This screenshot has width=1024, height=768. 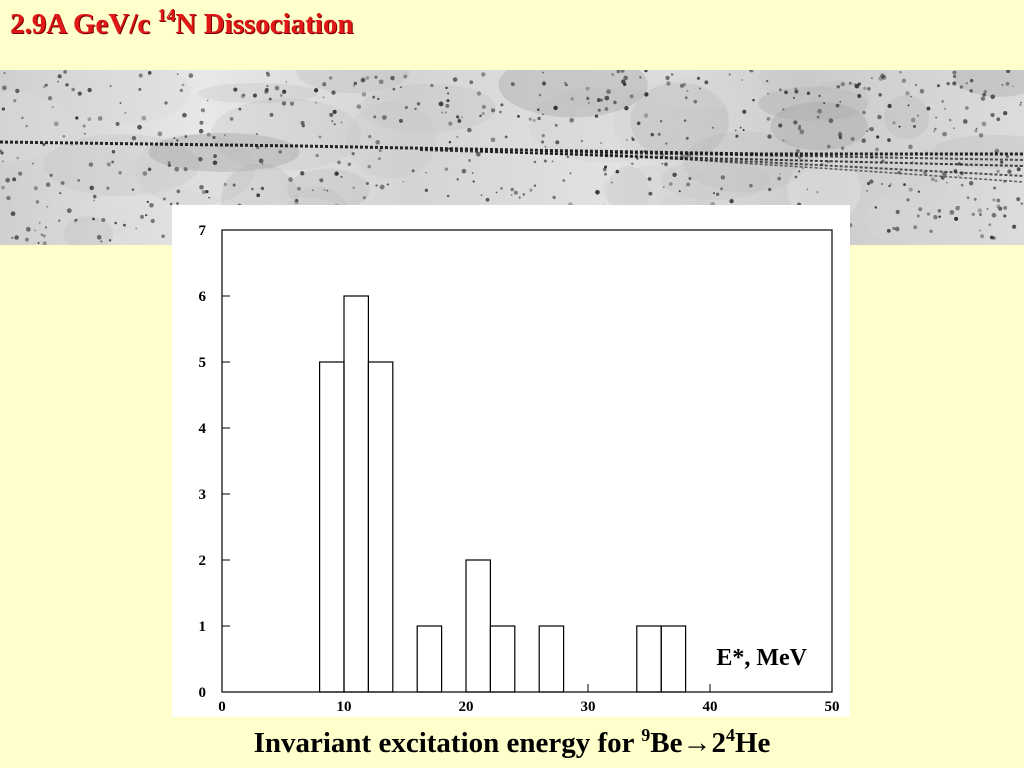 I want to click on y-tick-label: 1, so click(x=203, y=627).